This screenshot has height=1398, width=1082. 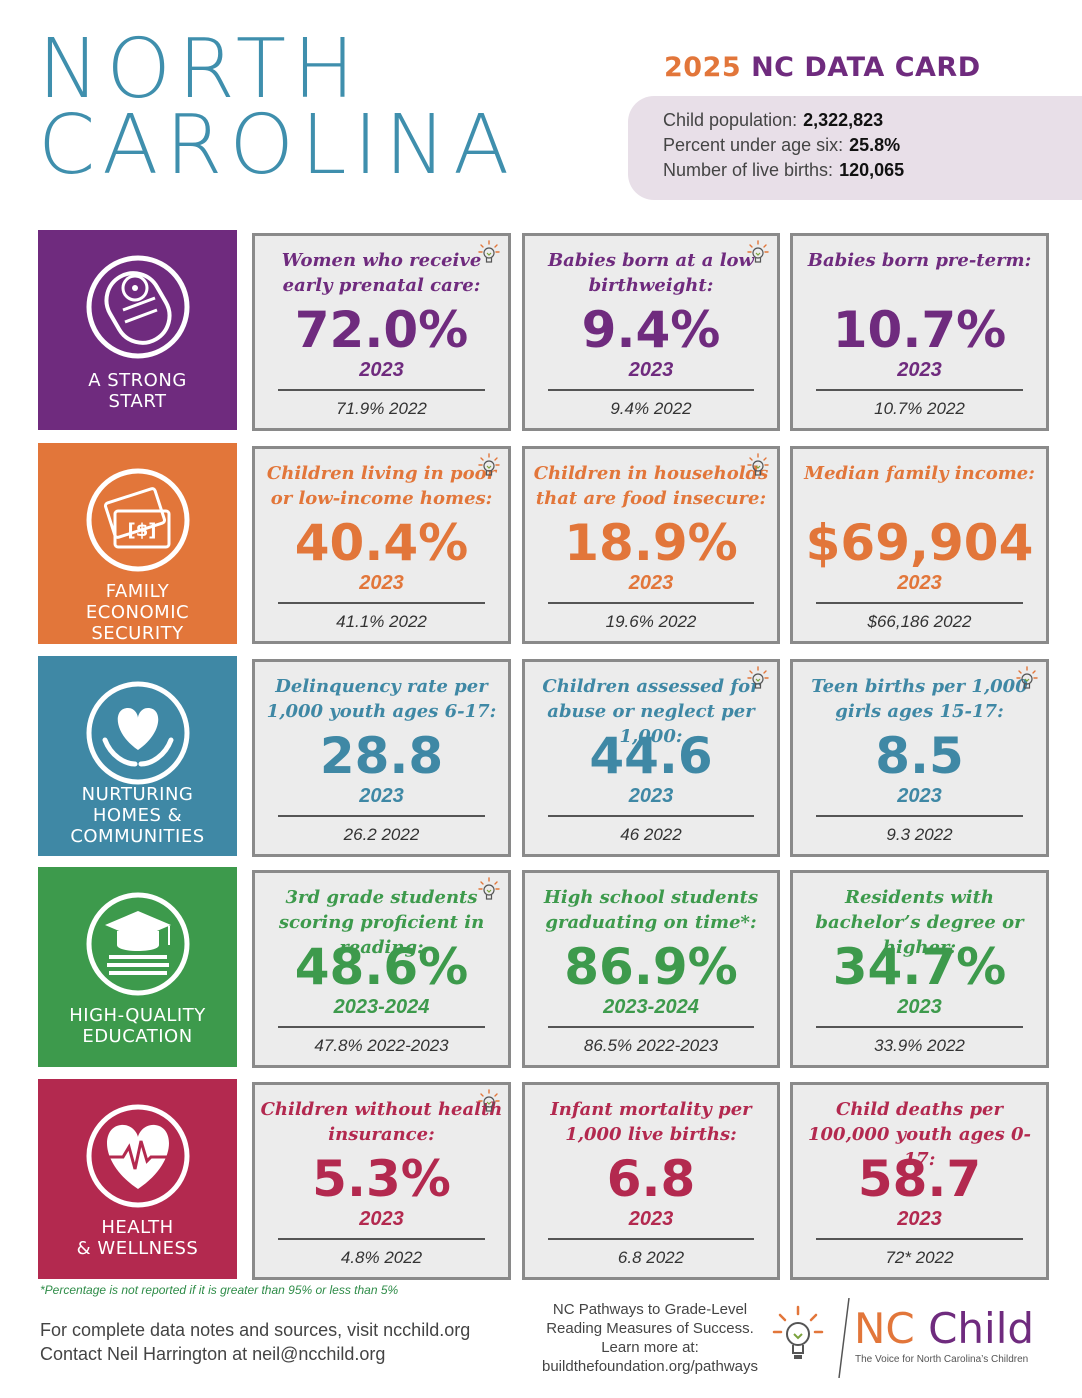 I want to click on title-line-2: CAROLINA, so click(x=277, y=145).